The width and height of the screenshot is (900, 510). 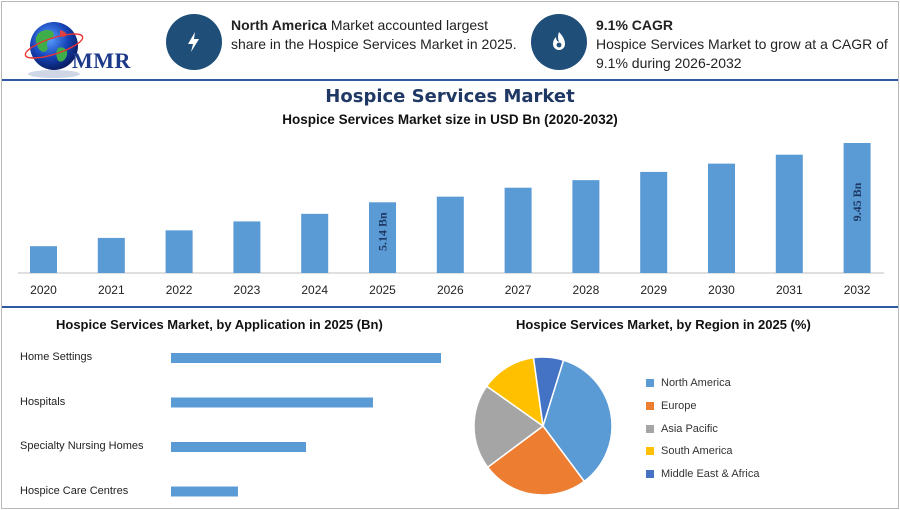 What do you see at coordinates (43, 259) in the screenshot?
I see `bar-2020` at bounding box center [43, 259].